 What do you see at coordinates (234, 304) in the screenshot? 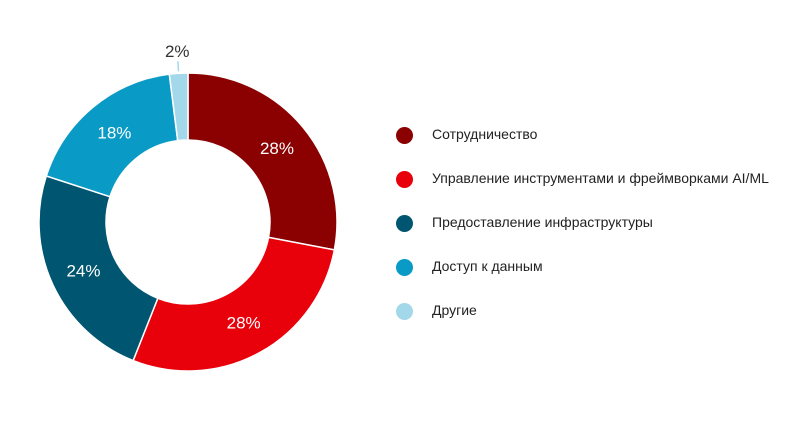
I see `slice-ai-ml-tools` at bounding box center [234, 304].